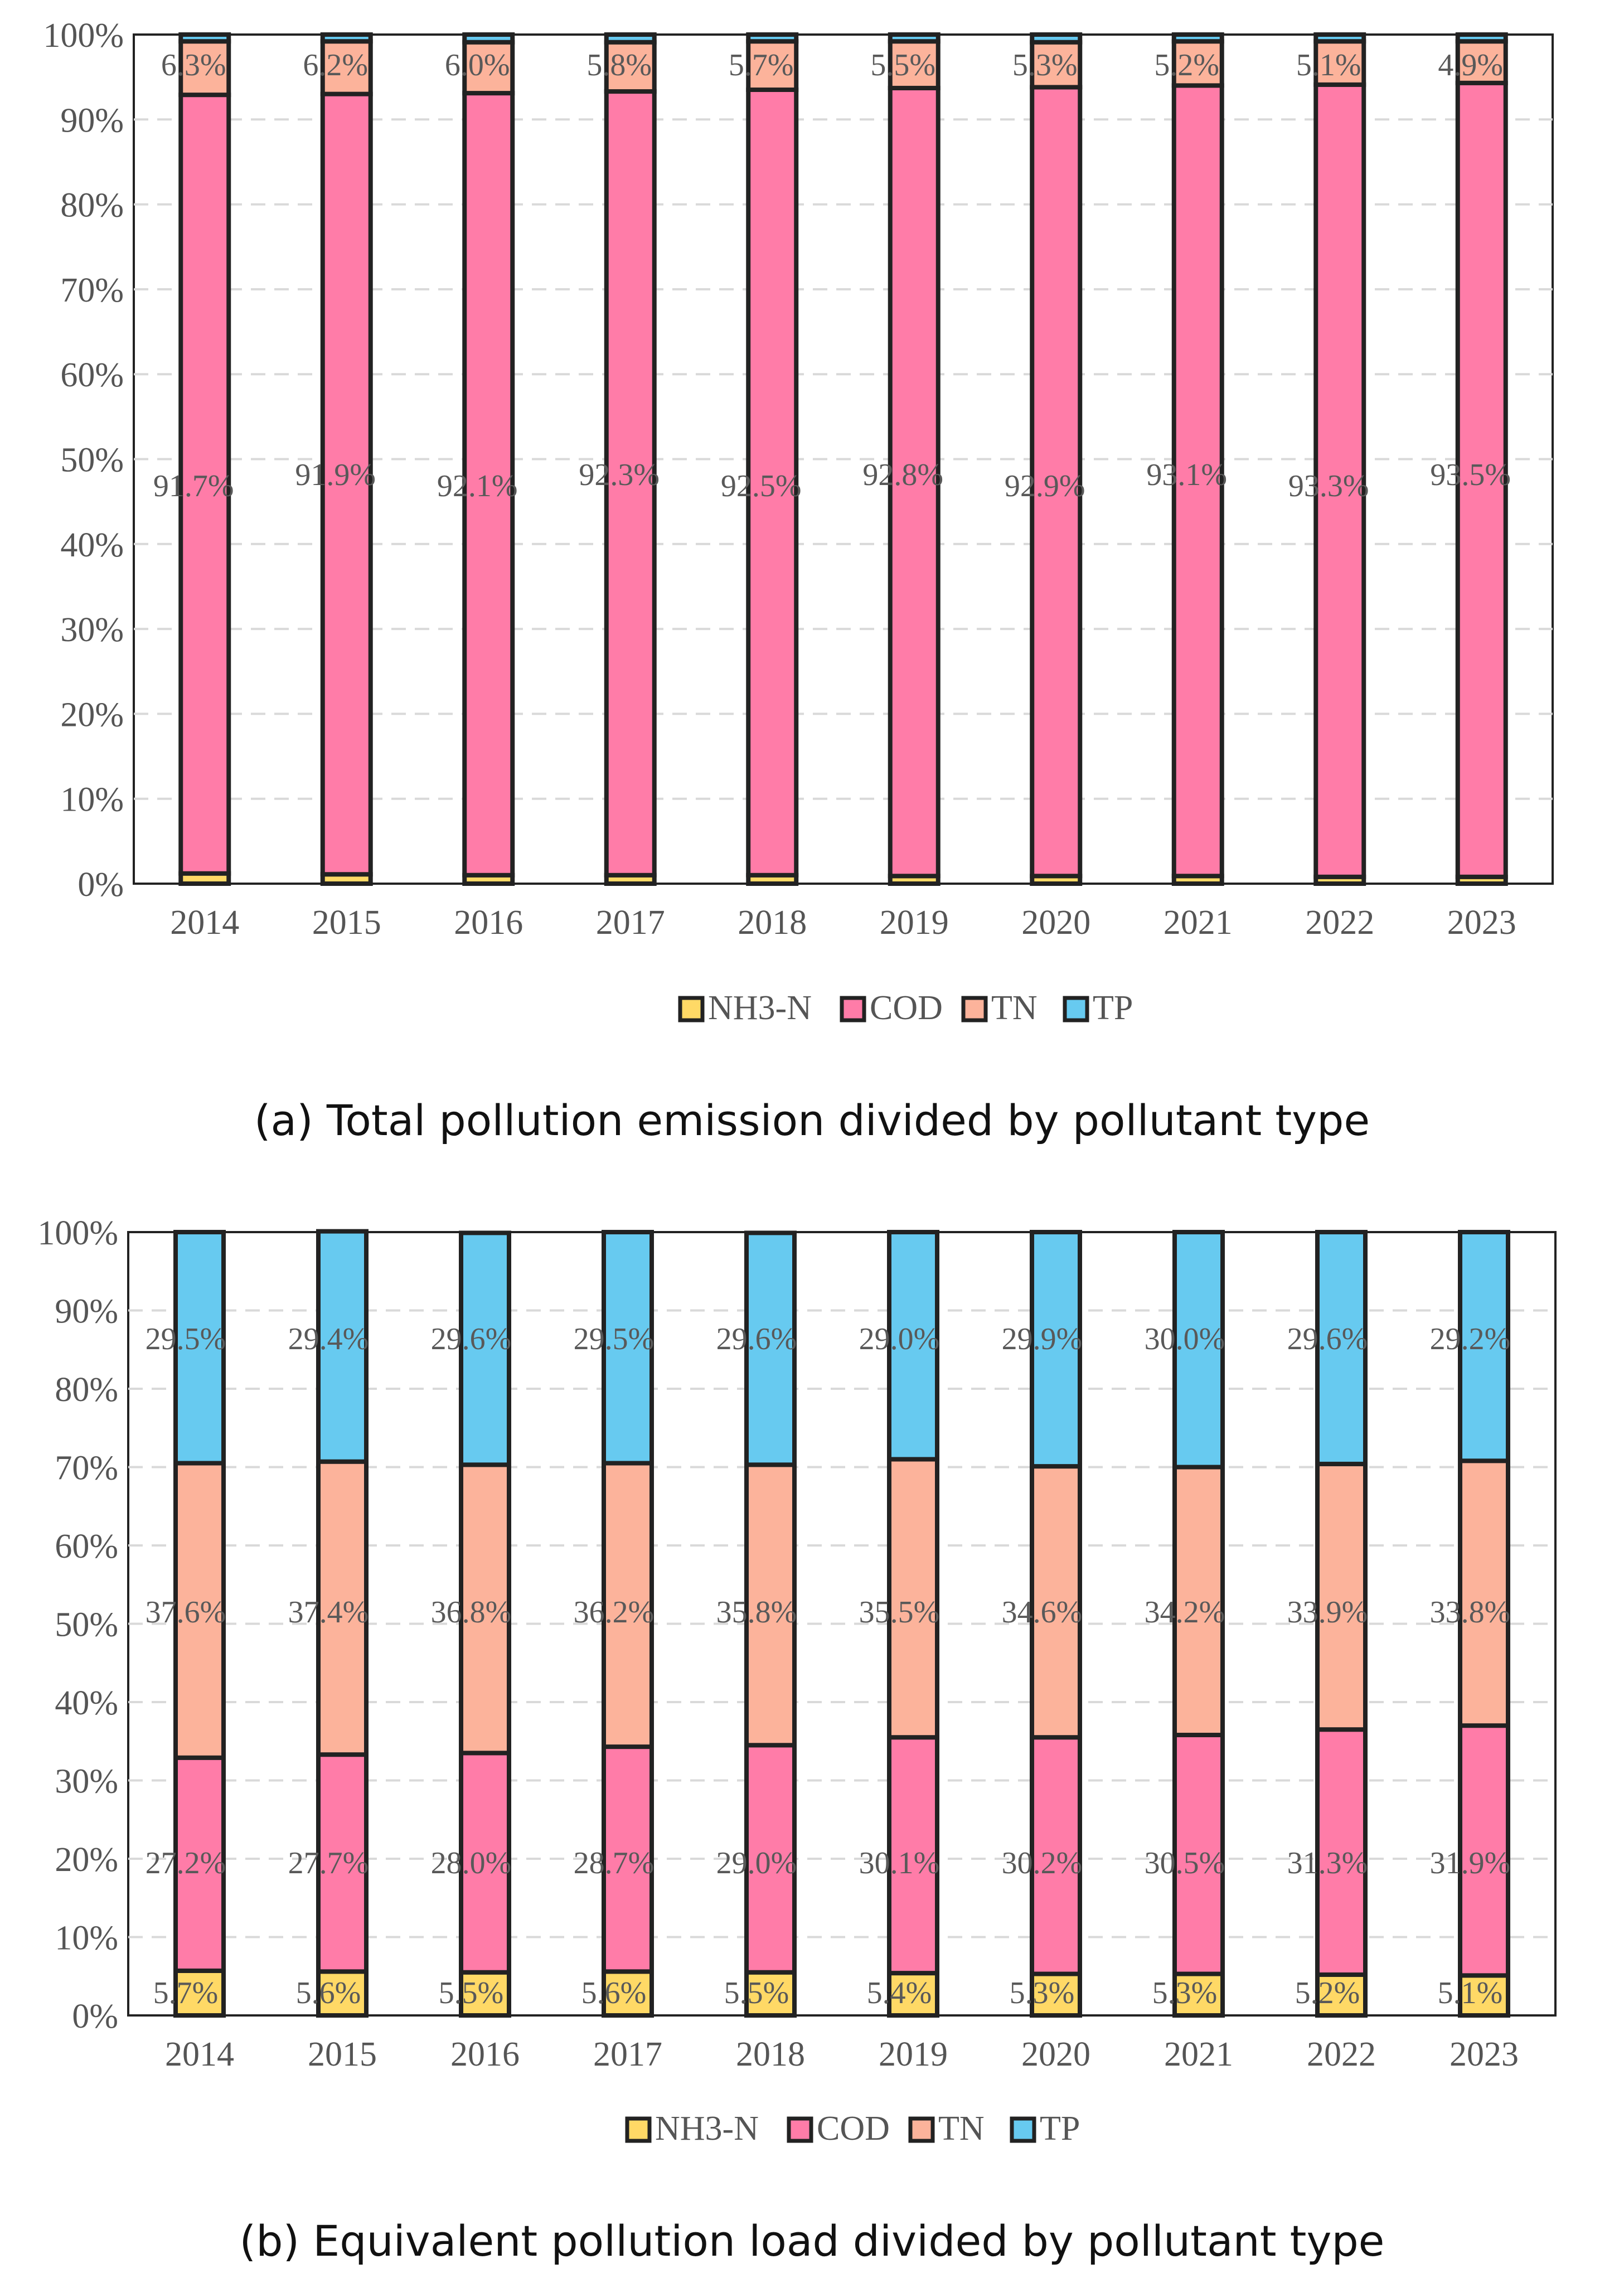 Image resolution: width=1624 pixels, height=2278 pixels. I want to click on y-tick-label: 30%, so click(86, 1782).